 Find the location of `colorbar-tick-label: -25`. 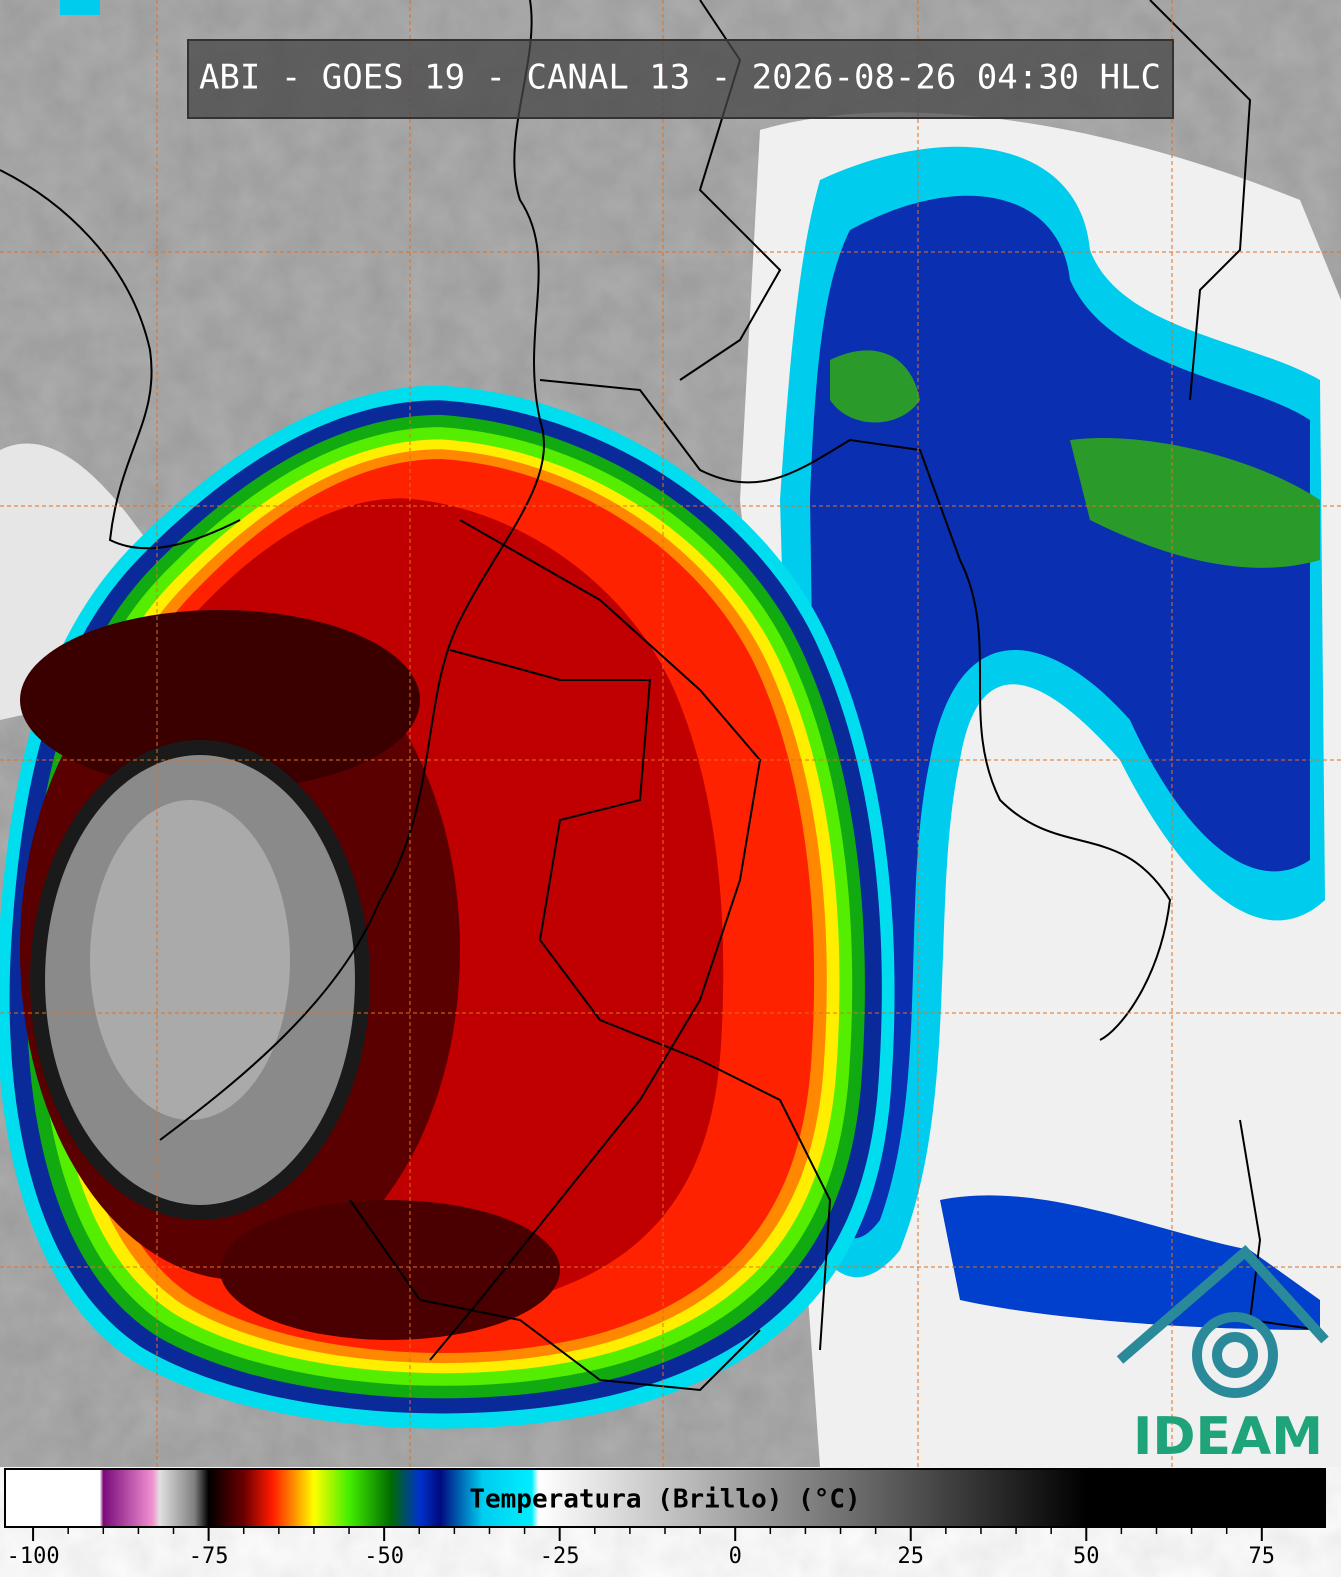

colorbar-tick-label: -25 is located at coordinates (560, 1556).